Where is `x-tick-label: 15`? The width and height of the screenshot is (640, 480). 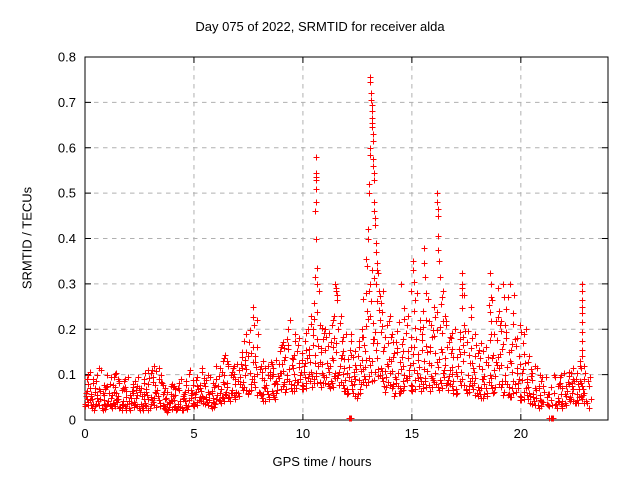 x-tick-label: 15 is located at coordinates (412, 433).